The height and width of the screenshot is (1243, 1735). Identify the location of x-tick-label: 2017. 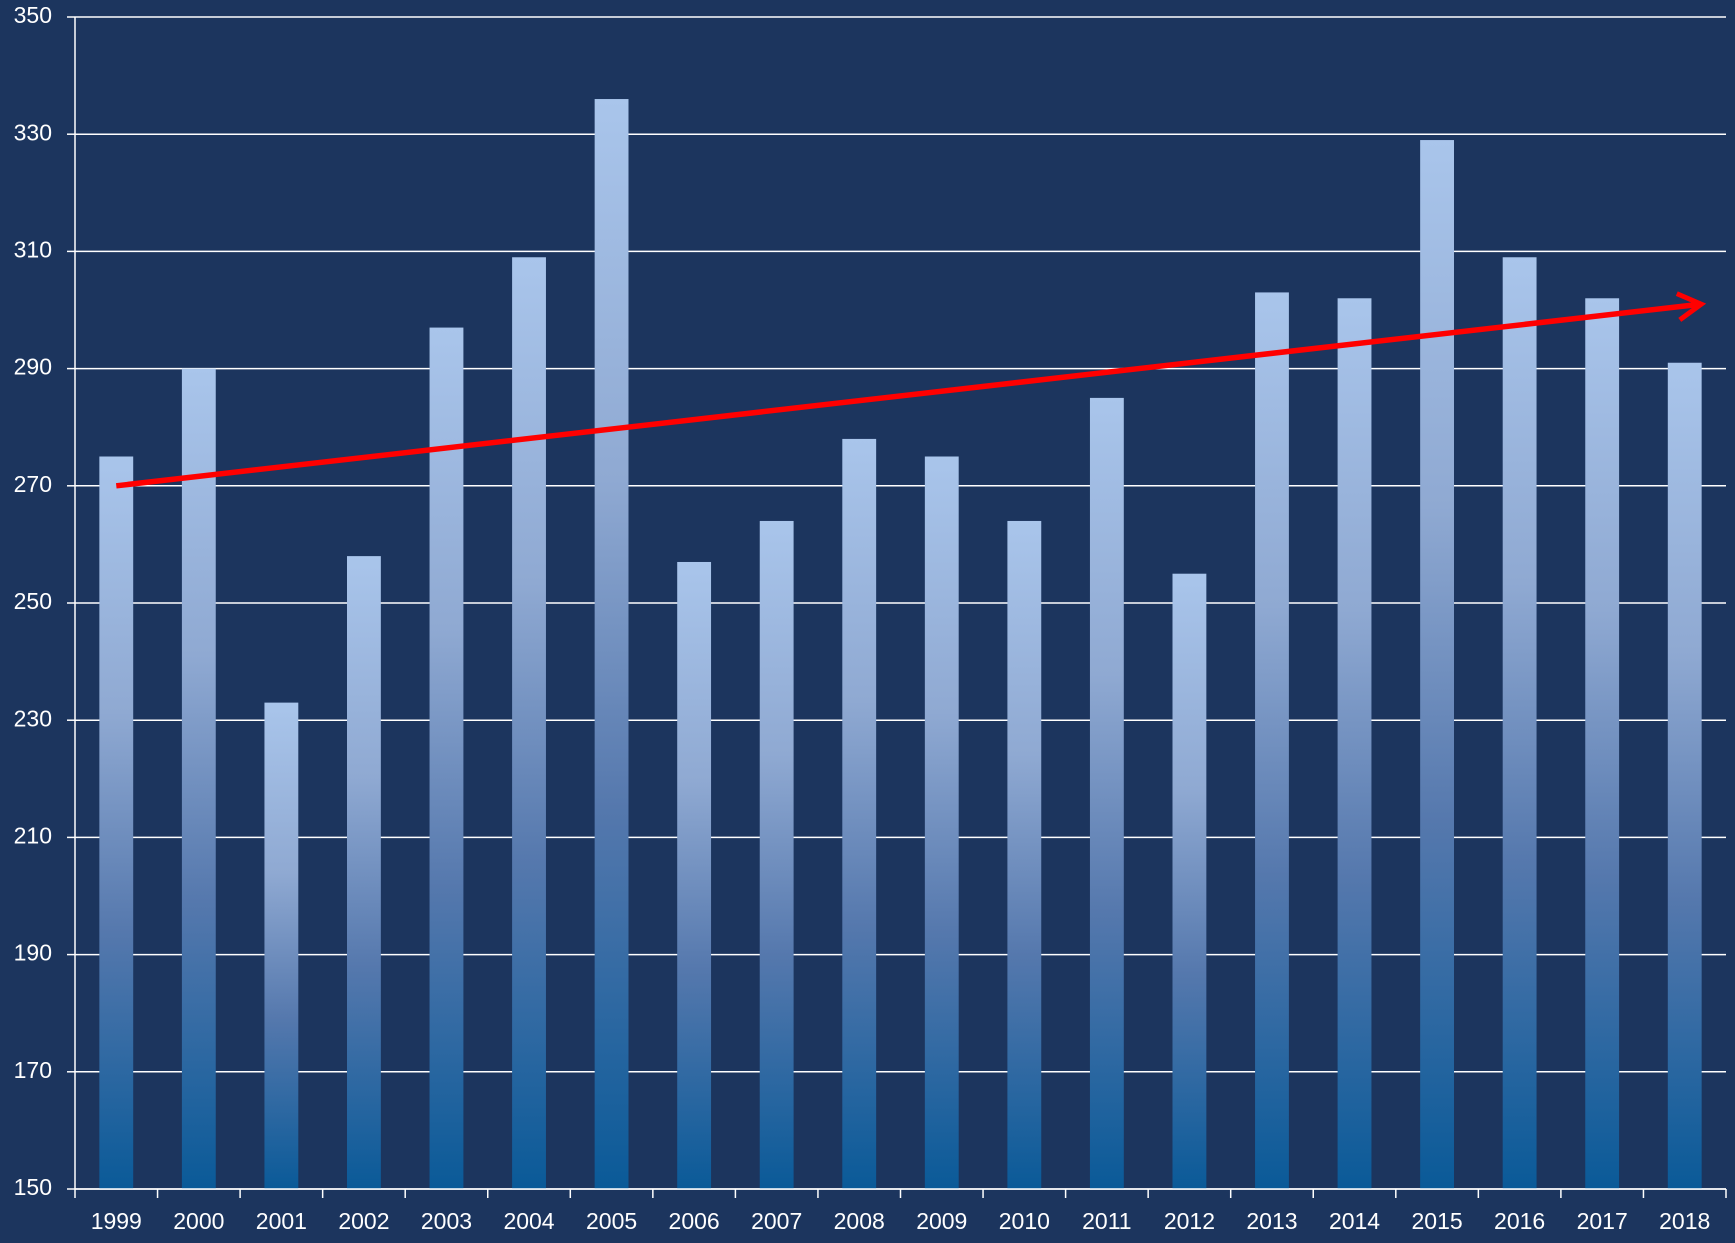
(1602, 1221).